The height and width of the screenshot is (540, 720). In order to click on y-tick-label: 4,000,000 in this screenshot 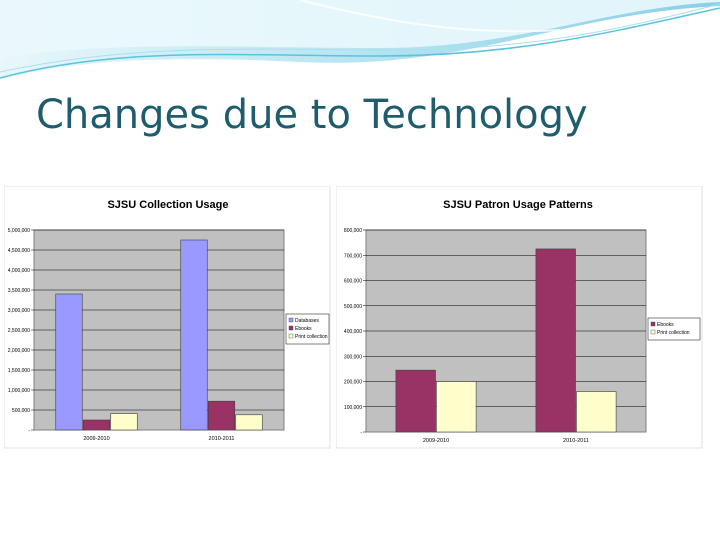, I will do `click(19, 271)`.